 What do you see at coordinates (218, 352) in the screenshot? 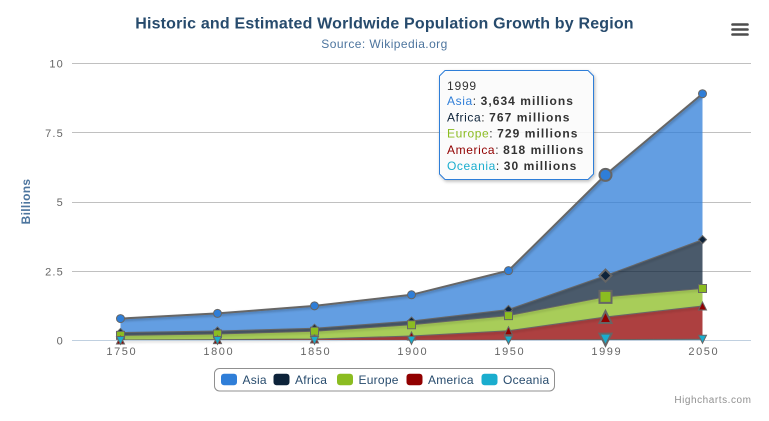
I see `svg-text: 1800` at bounding box center [218, 352].